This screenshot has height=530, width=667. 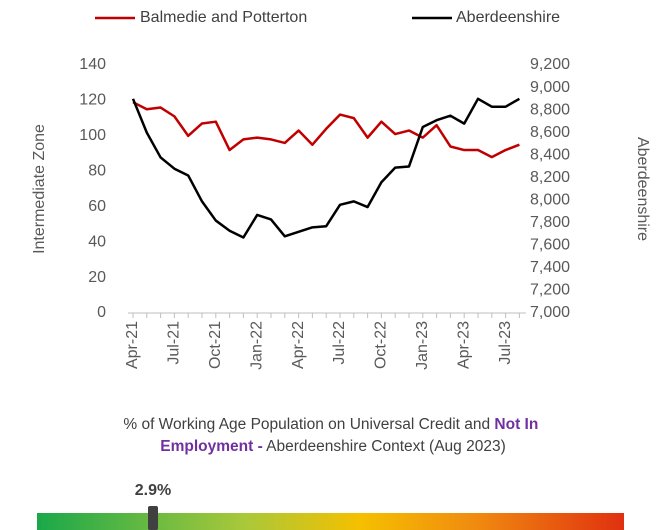 What do you see at coordinates (550, 177) in the screenshot?
I see `y2-tick-label: 8,200` at bounding box center [550, 177].